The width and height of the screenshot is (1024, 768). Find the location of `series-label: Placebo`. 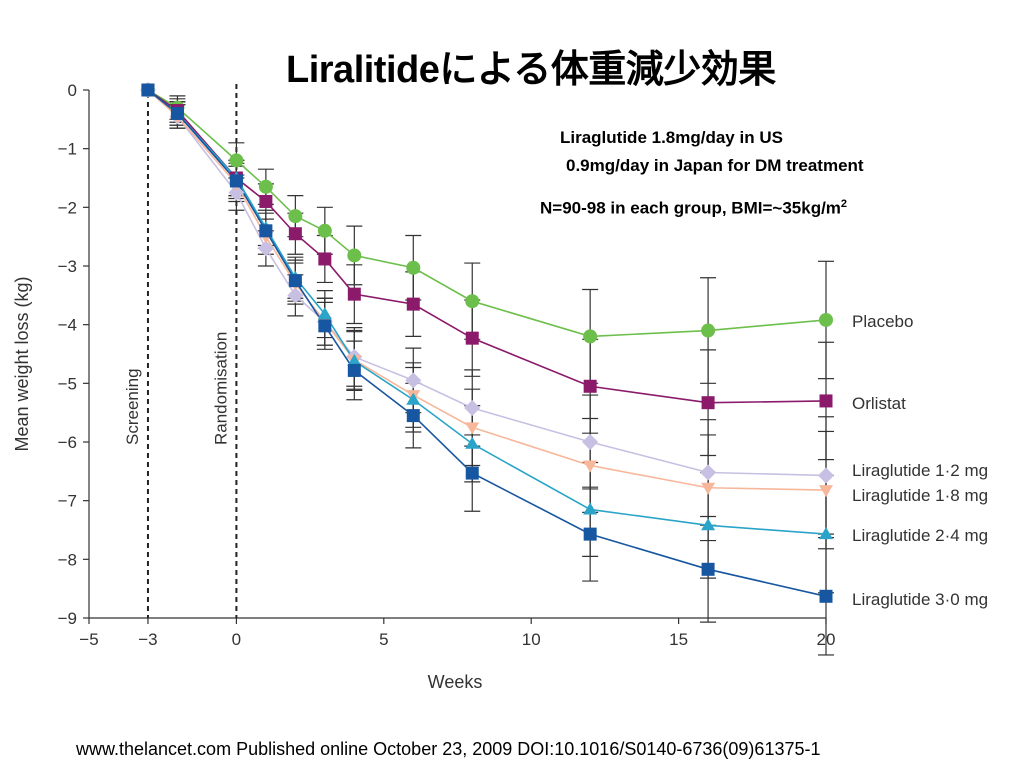

series-label: Placebo is located at coordinates (882, 321).